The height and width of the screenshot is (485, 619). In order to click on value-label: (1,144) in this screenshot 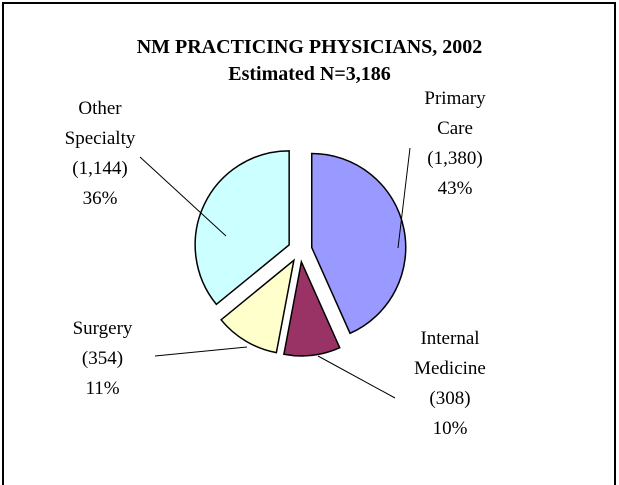, I will do `click(100, 168)`.